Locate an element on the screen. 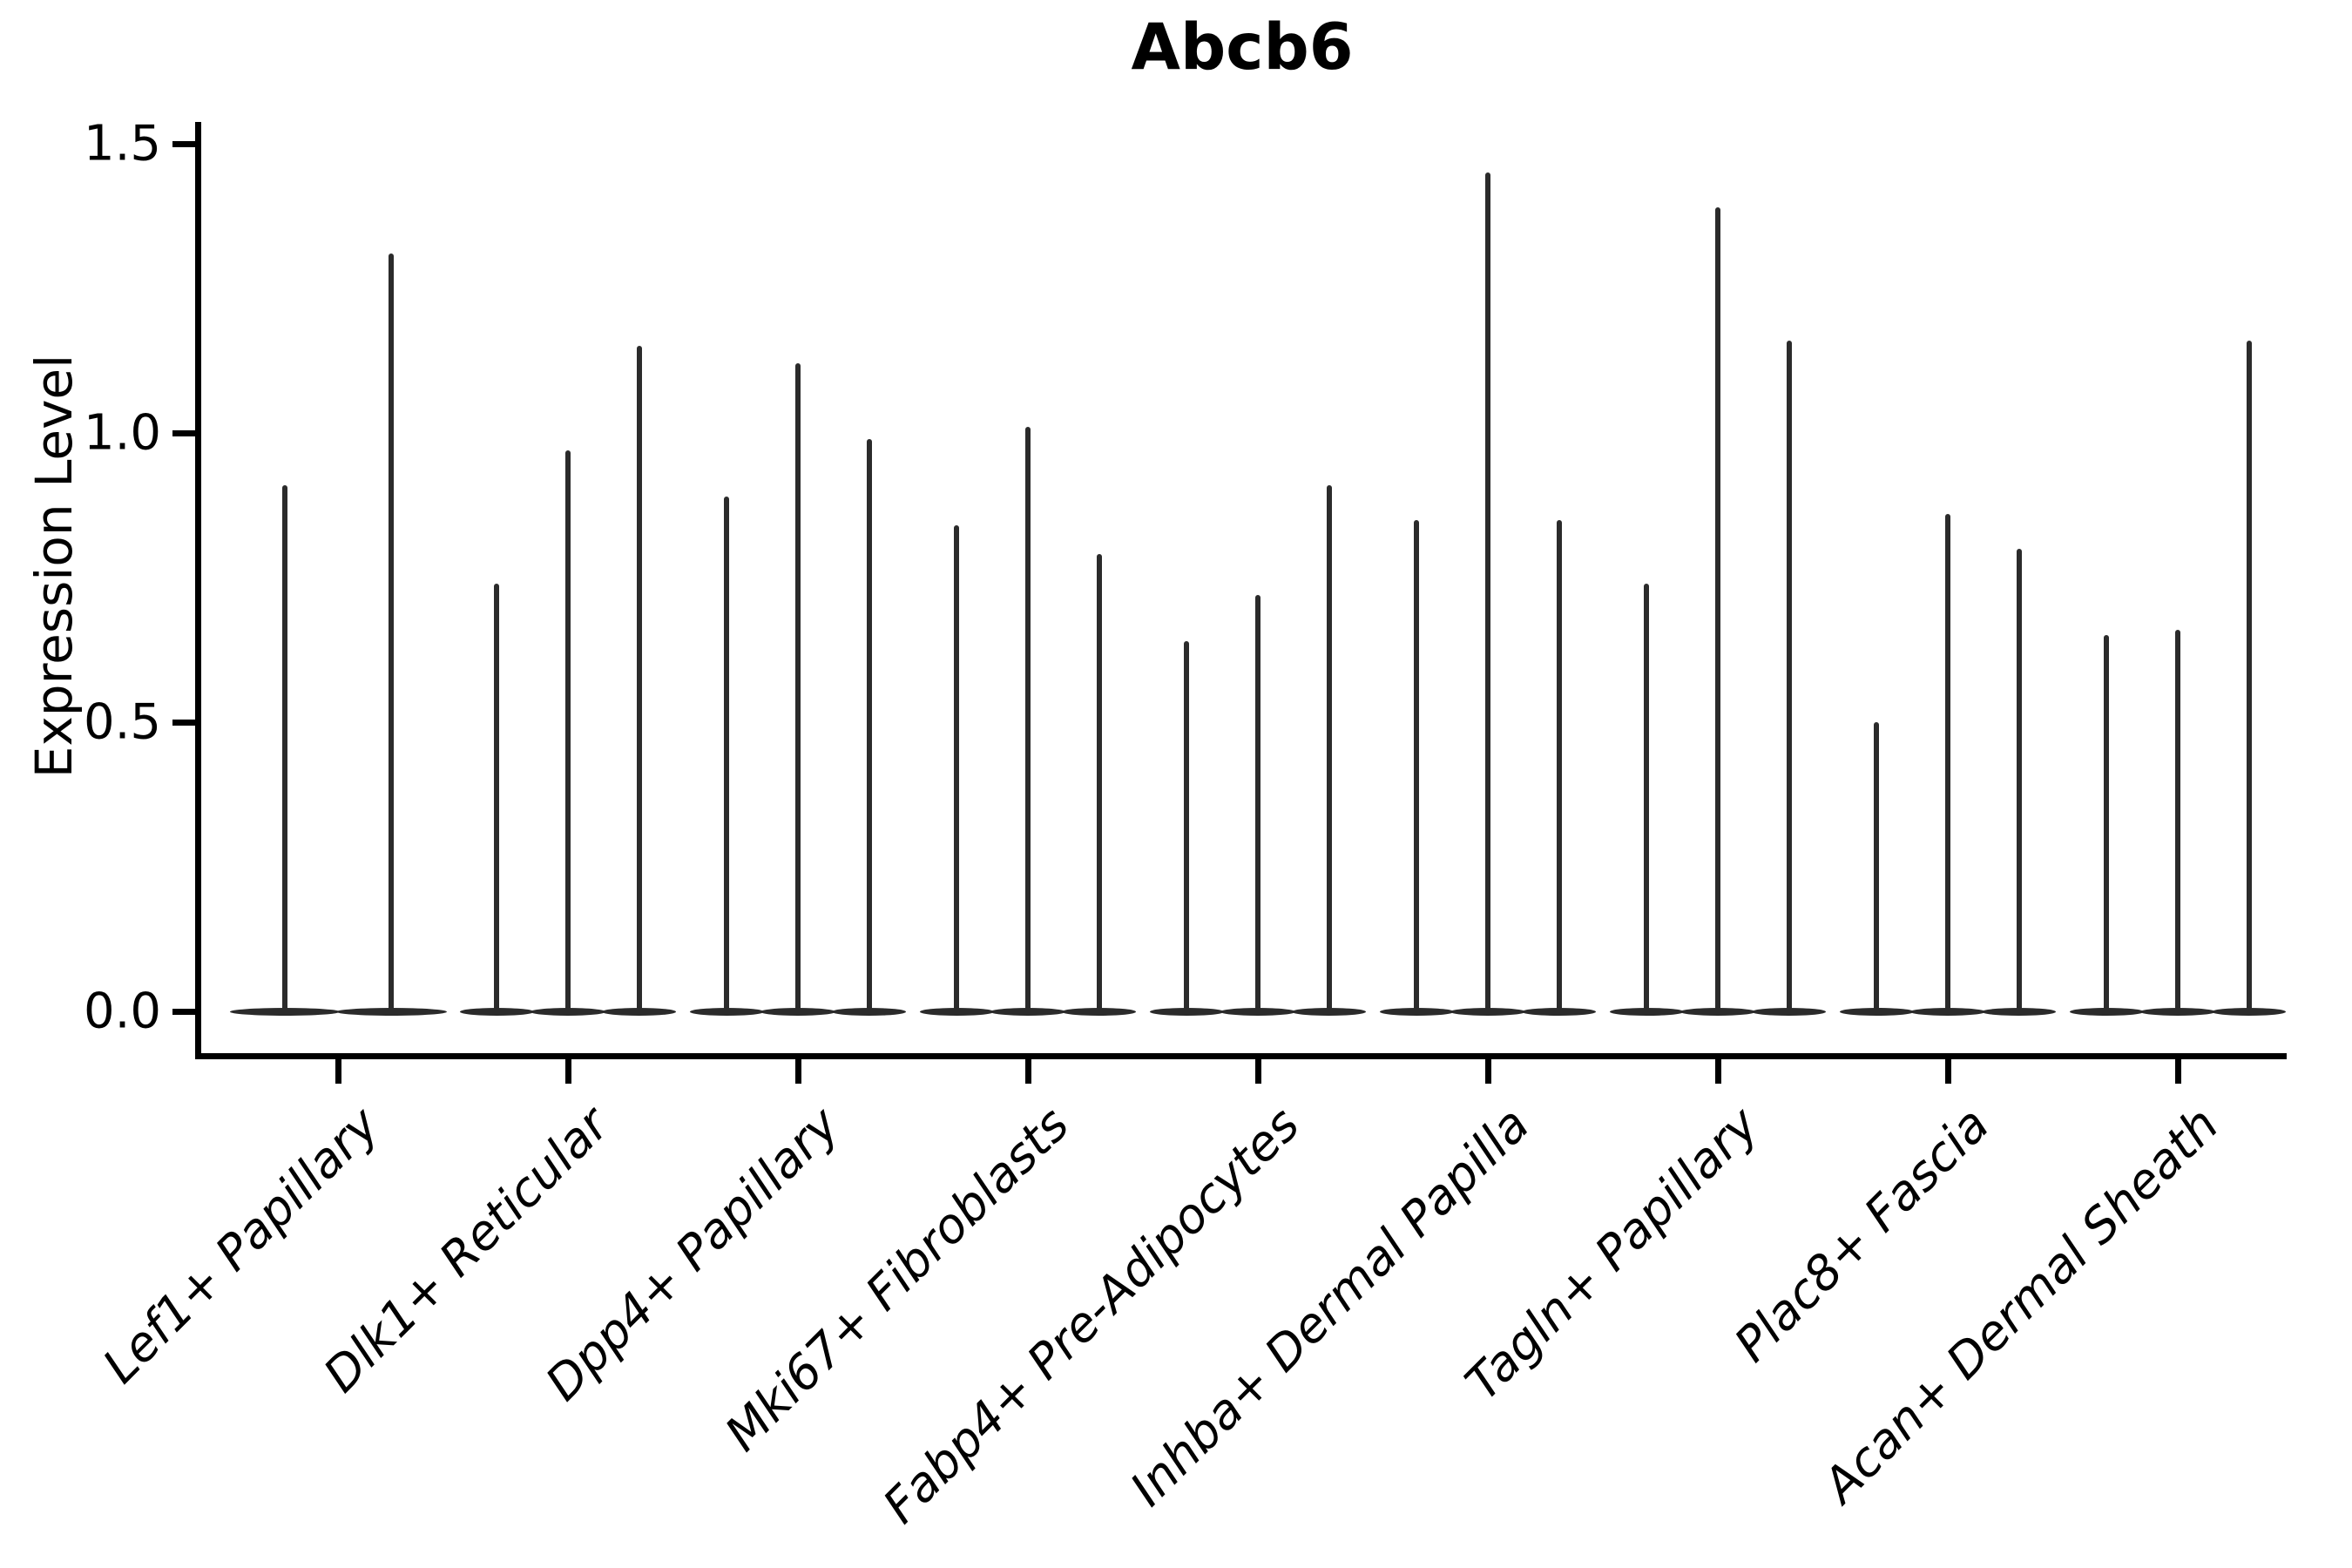  x-tick-label: Fabp4+ Pre-Adipocytes is located at coordinates (1090, 1315).